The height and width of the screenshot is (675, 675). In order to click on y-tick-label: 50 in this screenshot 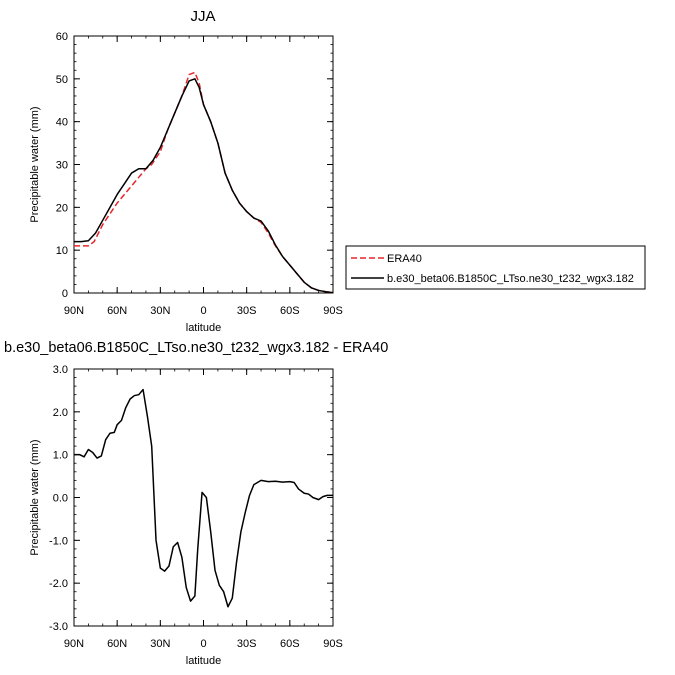, I will do `click(62, 80)`.